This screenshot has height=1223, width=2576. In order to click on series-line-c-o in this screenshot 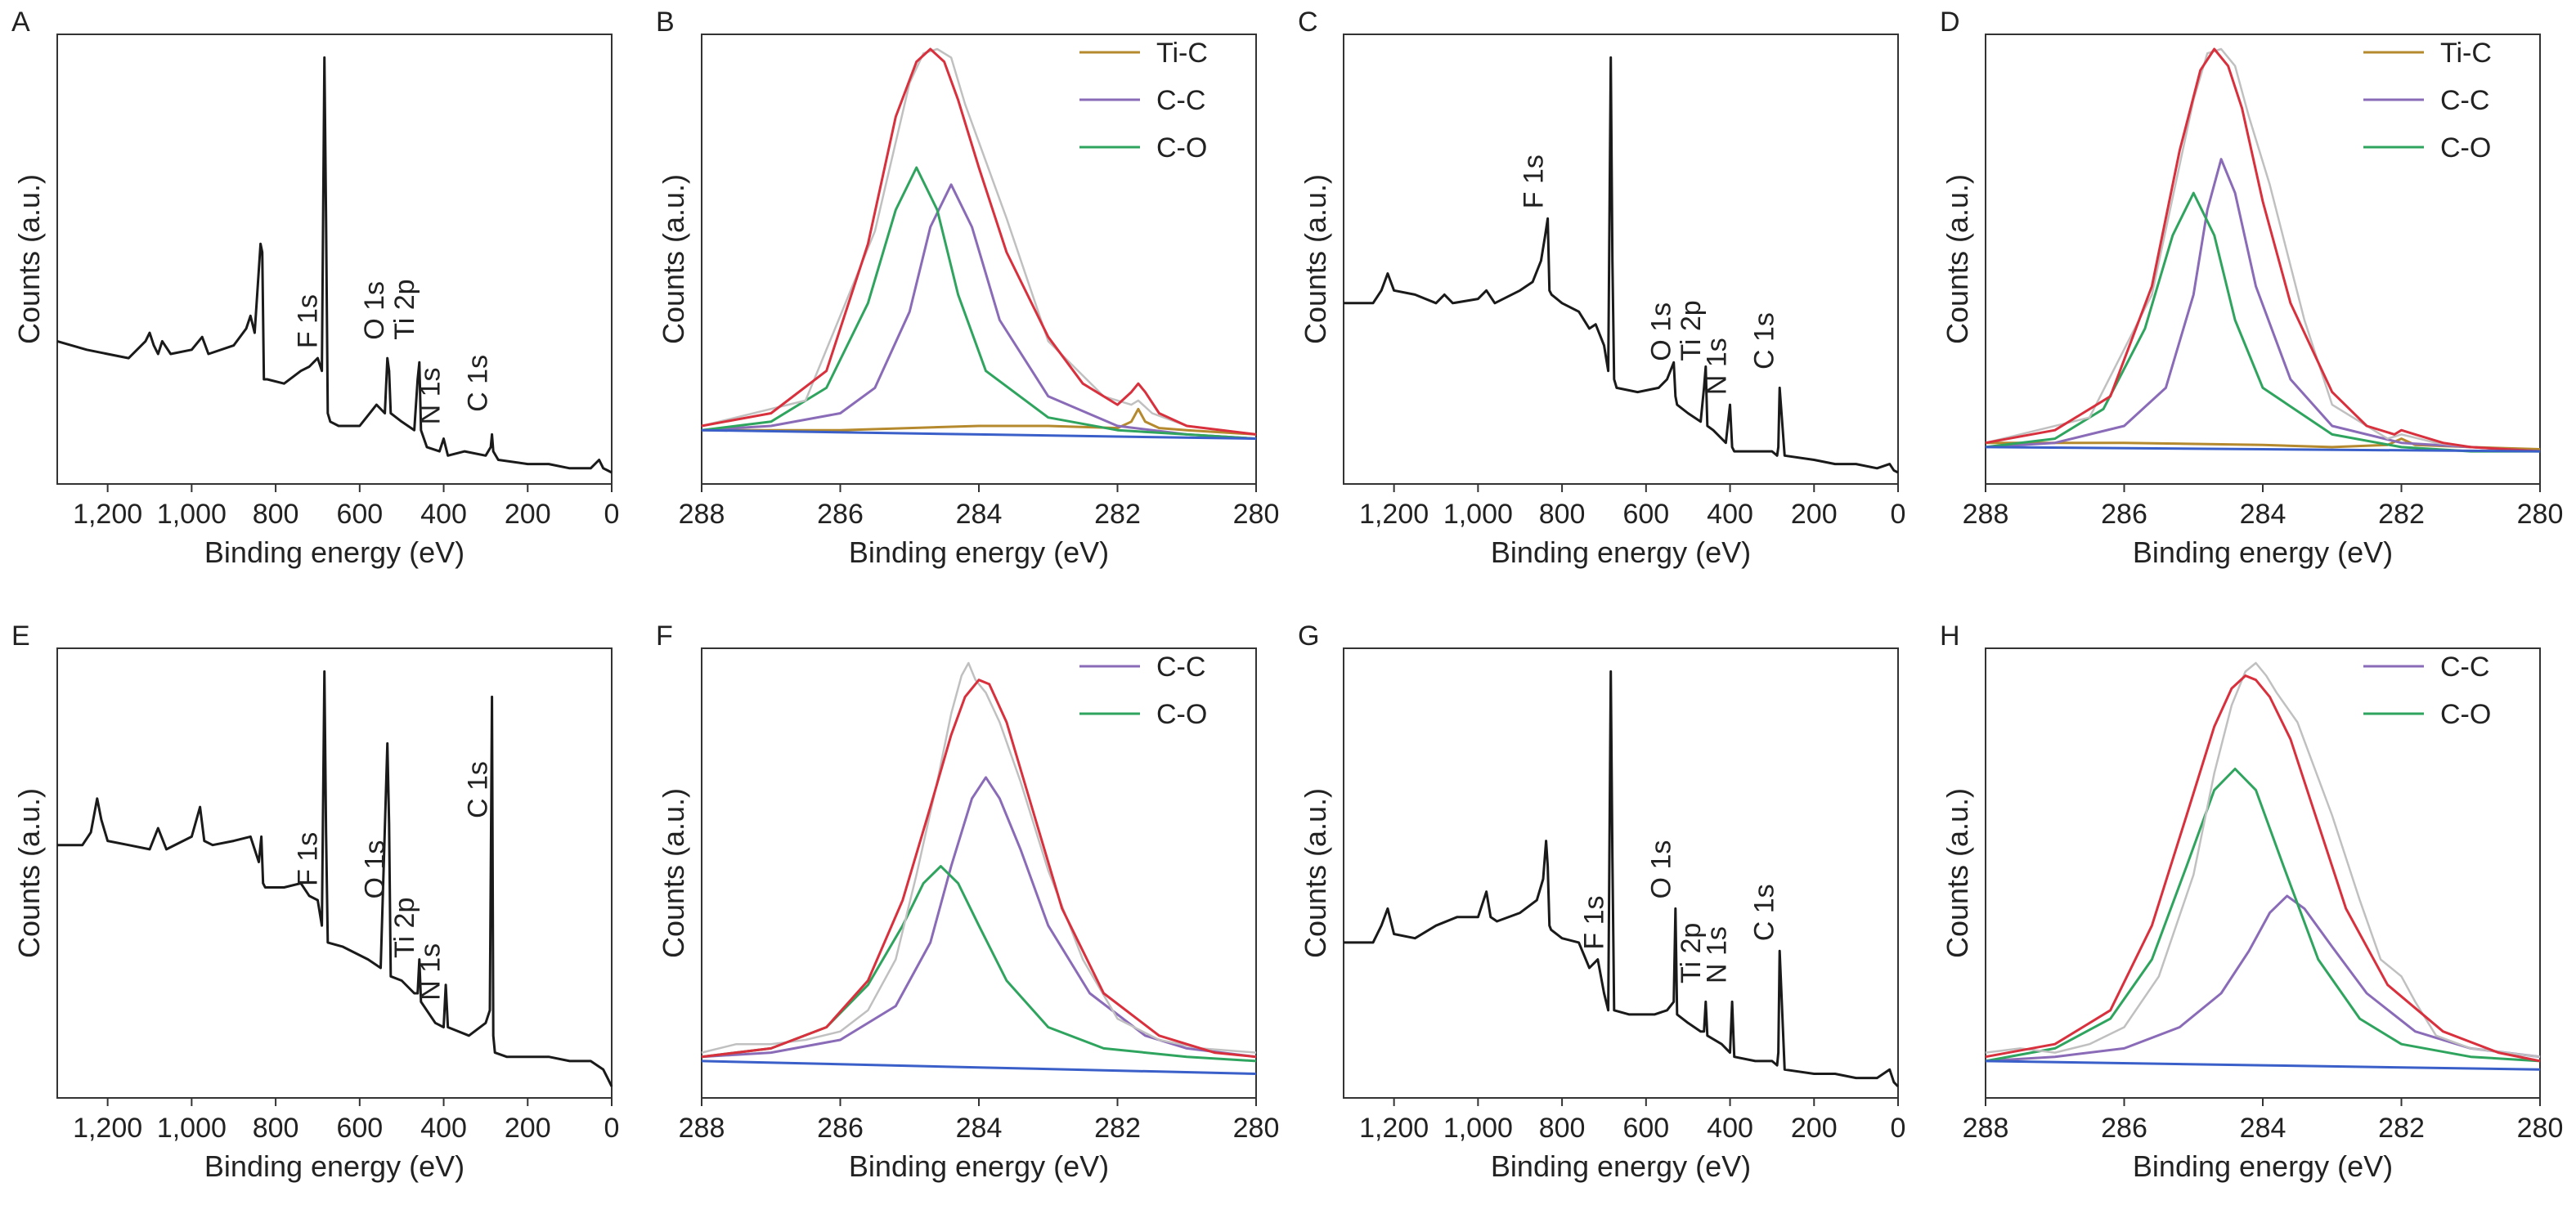, I will do `click(979, 964)`.